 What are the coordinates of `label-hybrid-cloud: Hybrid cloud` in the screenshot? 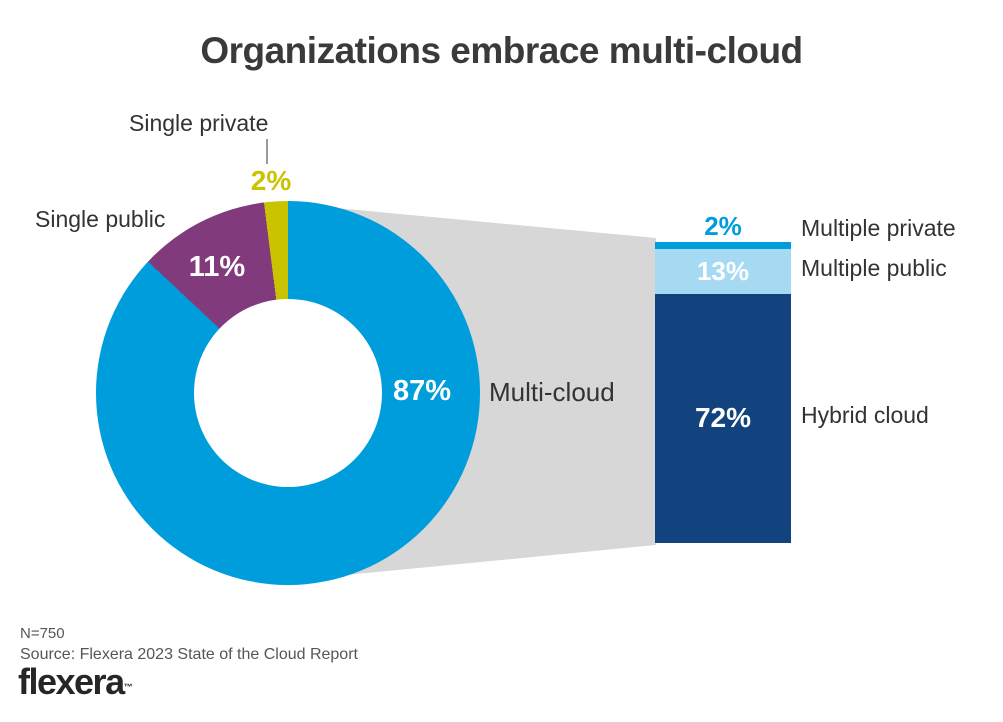 It's located at (865, 415).